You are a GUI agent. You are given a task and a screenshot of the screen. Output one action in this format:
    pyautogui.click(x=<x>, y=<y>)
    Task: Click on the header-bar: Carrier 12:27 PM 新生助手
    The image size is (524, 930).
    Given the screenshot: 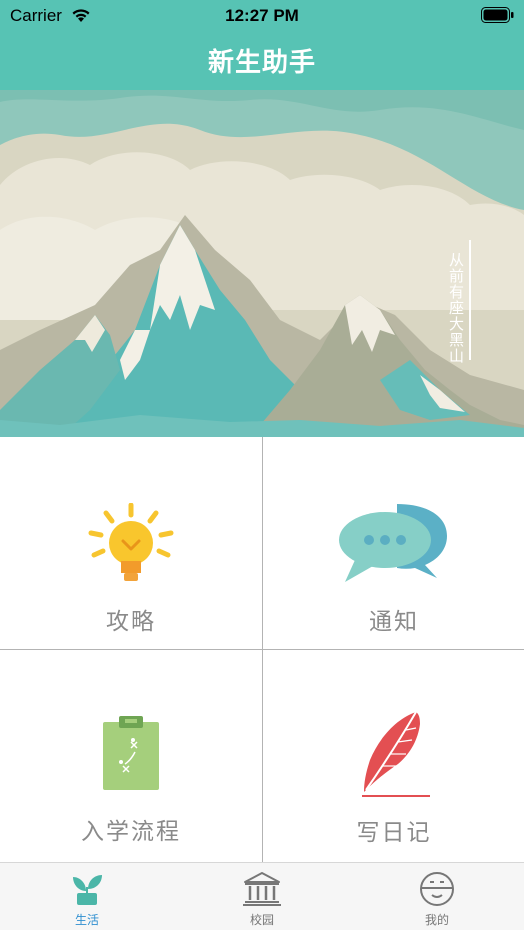 What is the action you would take?
    pyautogui.click(x=262, y=45)
    